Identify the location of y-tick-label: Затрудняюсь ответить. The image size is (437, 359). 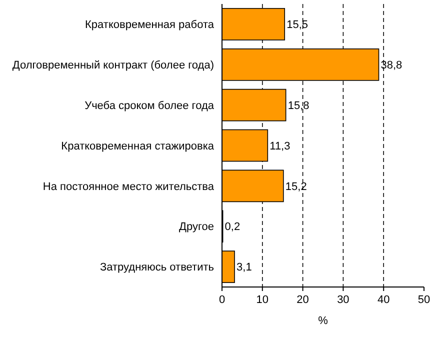
(157, 268).